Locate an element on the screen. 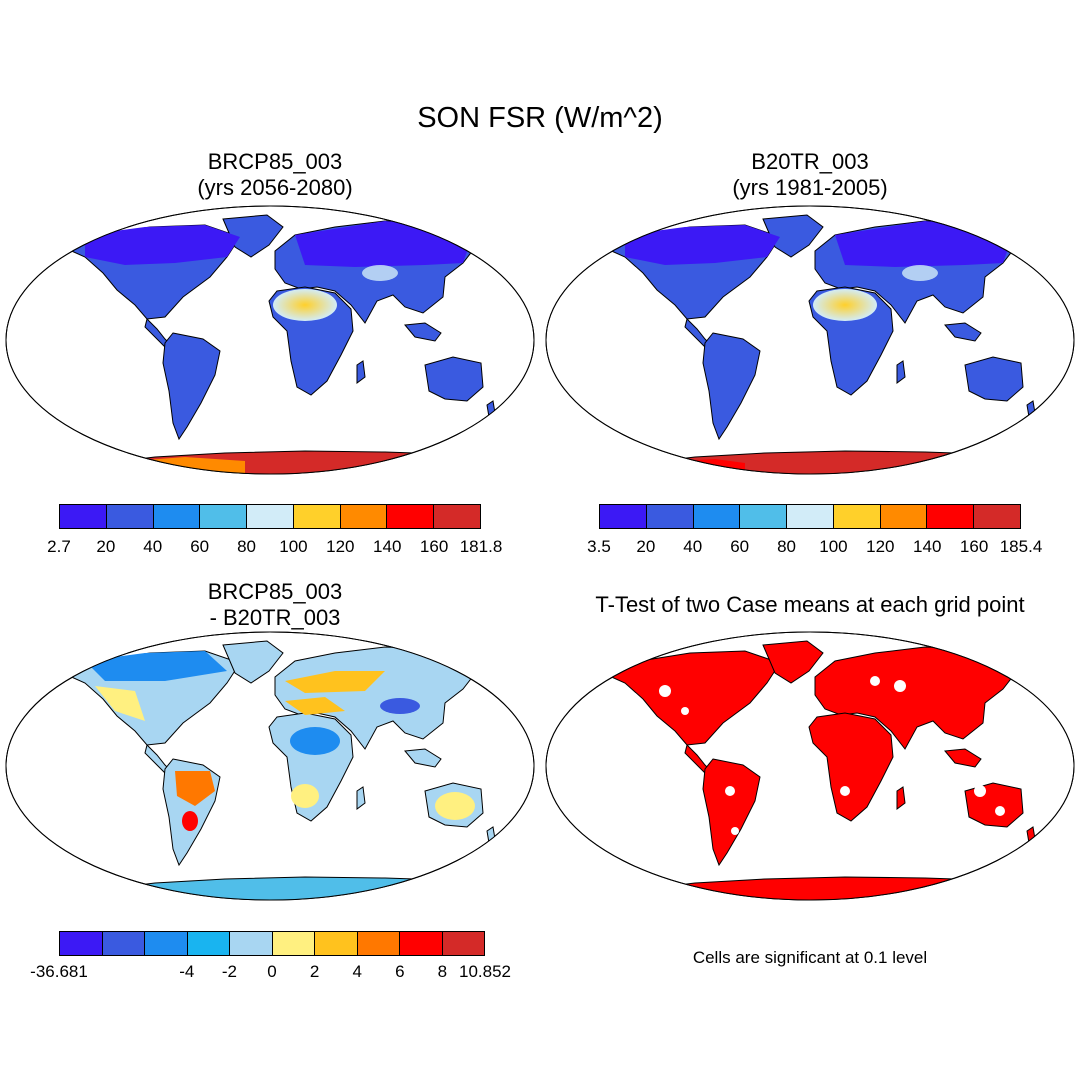  colorbar-tick-label: 2 is located at coordinates (314, 971).